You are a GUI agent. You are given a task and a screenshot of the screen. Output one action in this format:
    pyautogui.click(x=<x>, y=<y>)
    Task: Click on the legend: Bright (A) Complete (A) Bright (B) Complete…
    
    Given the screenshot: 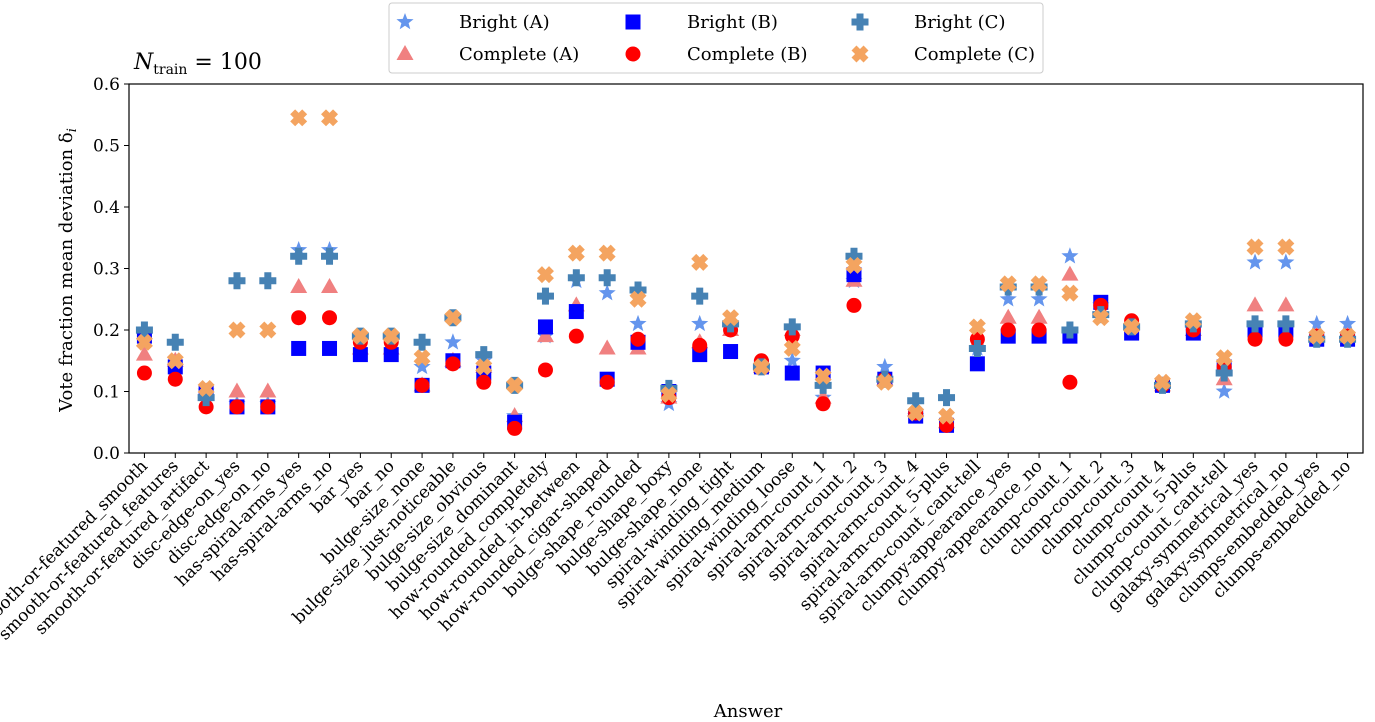 What is the action you would take?
    pyautogui.click(x=716, y=38)
    